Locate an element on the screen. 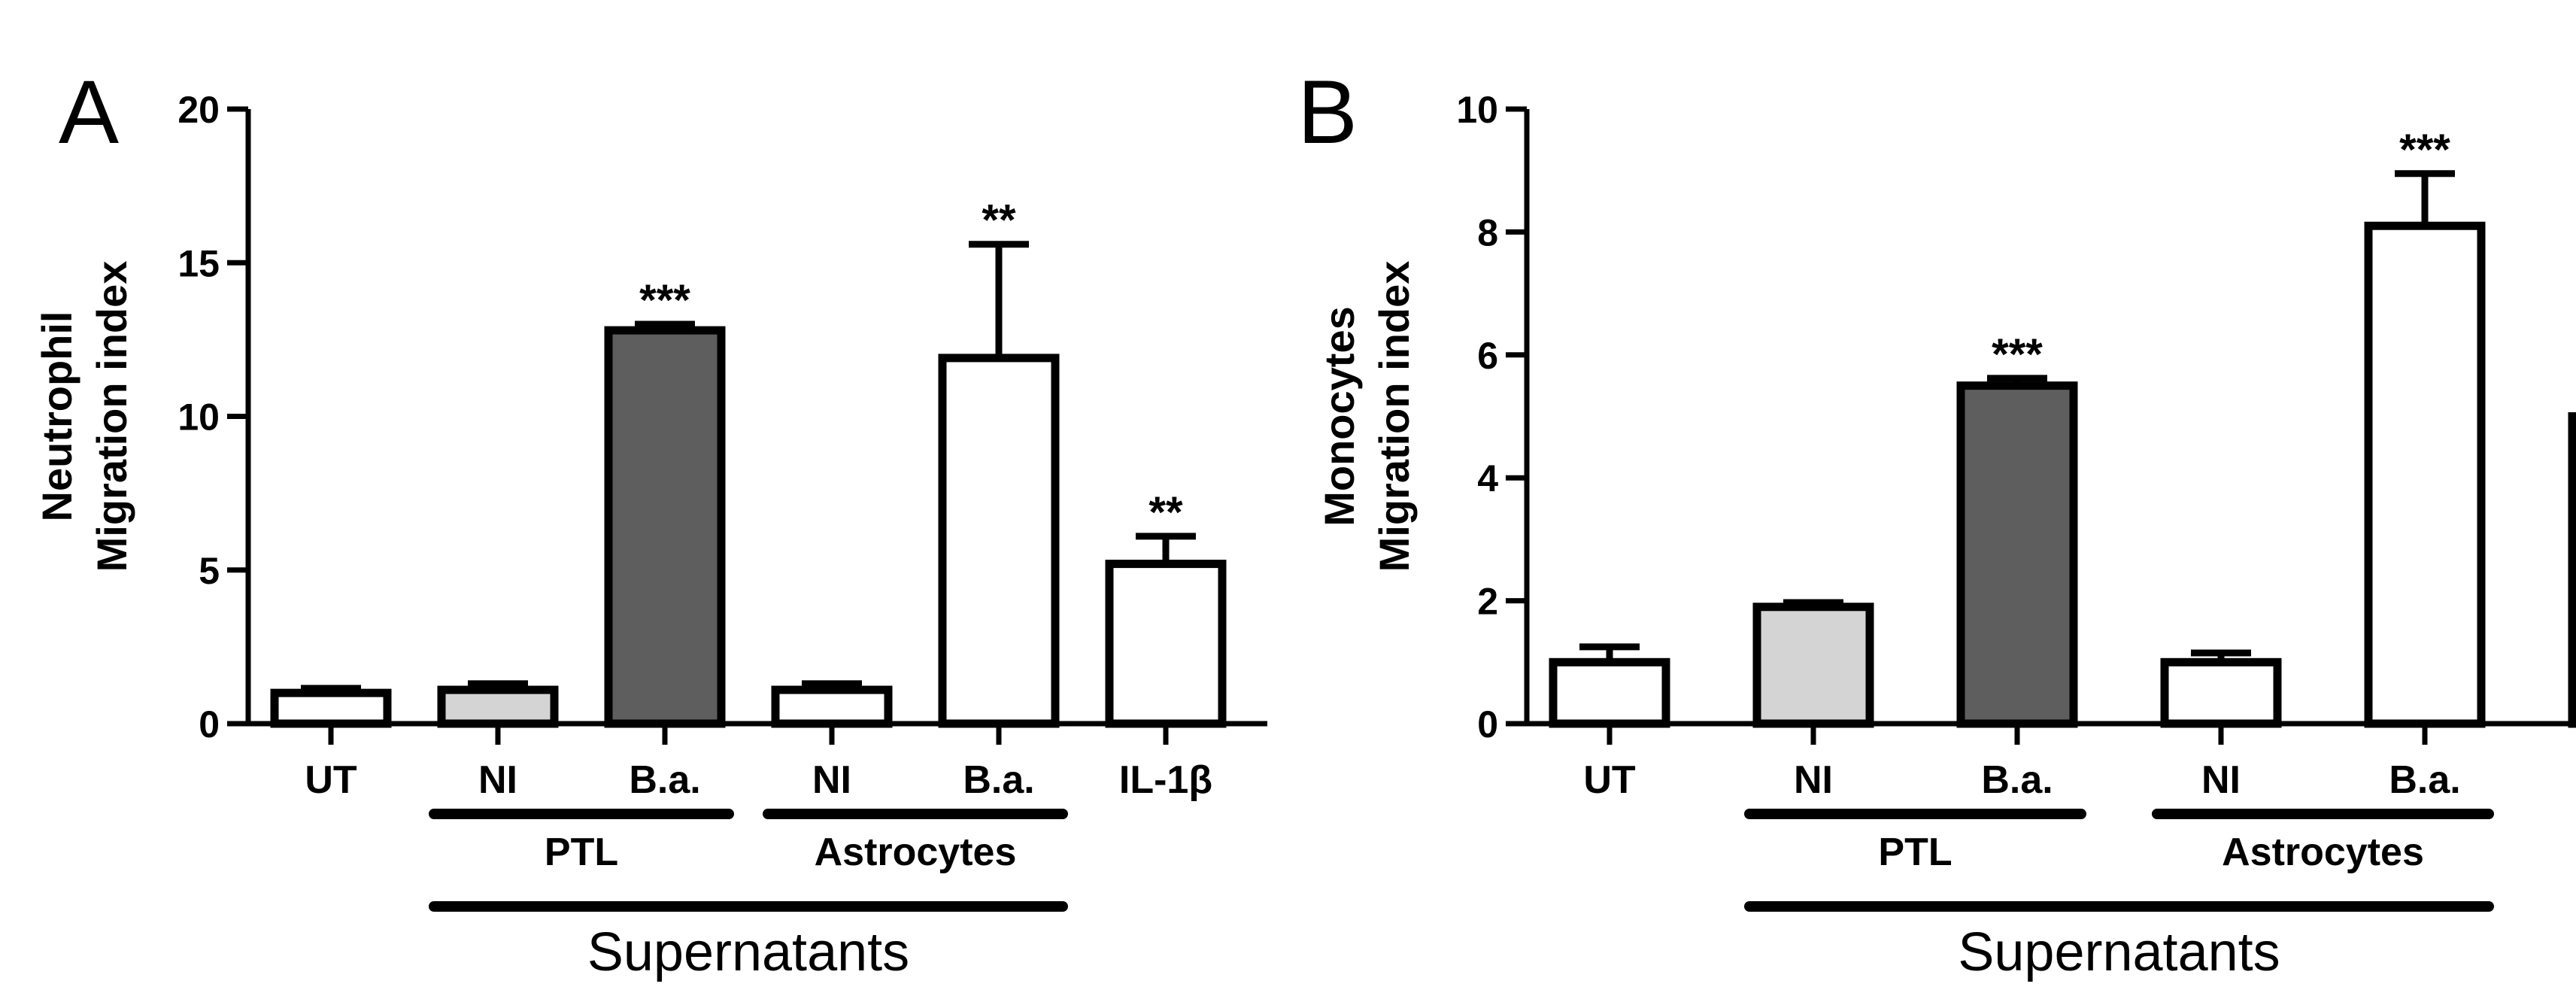 This screenshot has width=2576, height=1005. y-tick-label: 2 is located at coordinates (1487, 602).